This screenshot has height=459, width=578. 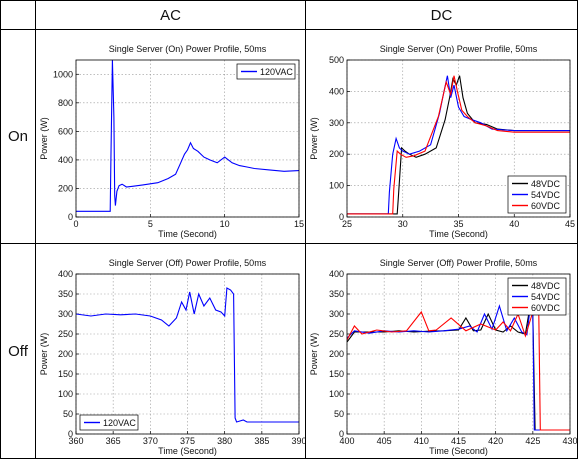 What do you see at coordinates (458, 441) in the screenshot?
I see `x-tick-label: 415` at bounding box center [458, 441].